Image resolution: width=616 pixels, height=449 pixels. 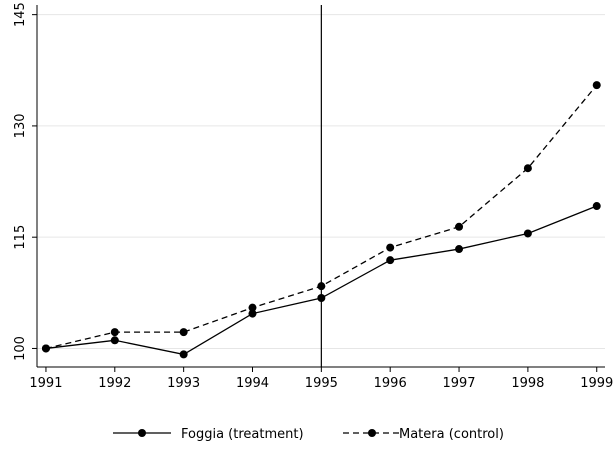 I want to click on y-tick-label: 130, so click(x=20, y=125).